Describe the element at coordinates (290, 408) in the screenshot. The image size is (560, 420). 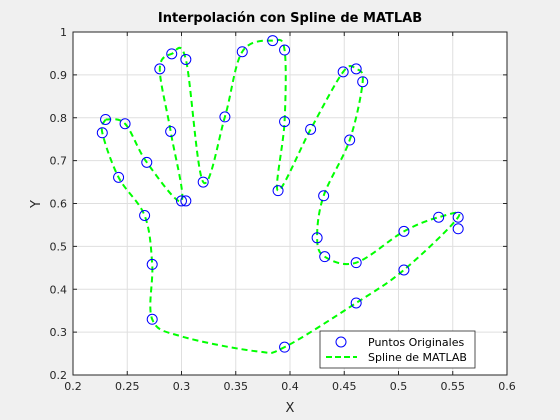
I see `x-axis-label: X` at that location.